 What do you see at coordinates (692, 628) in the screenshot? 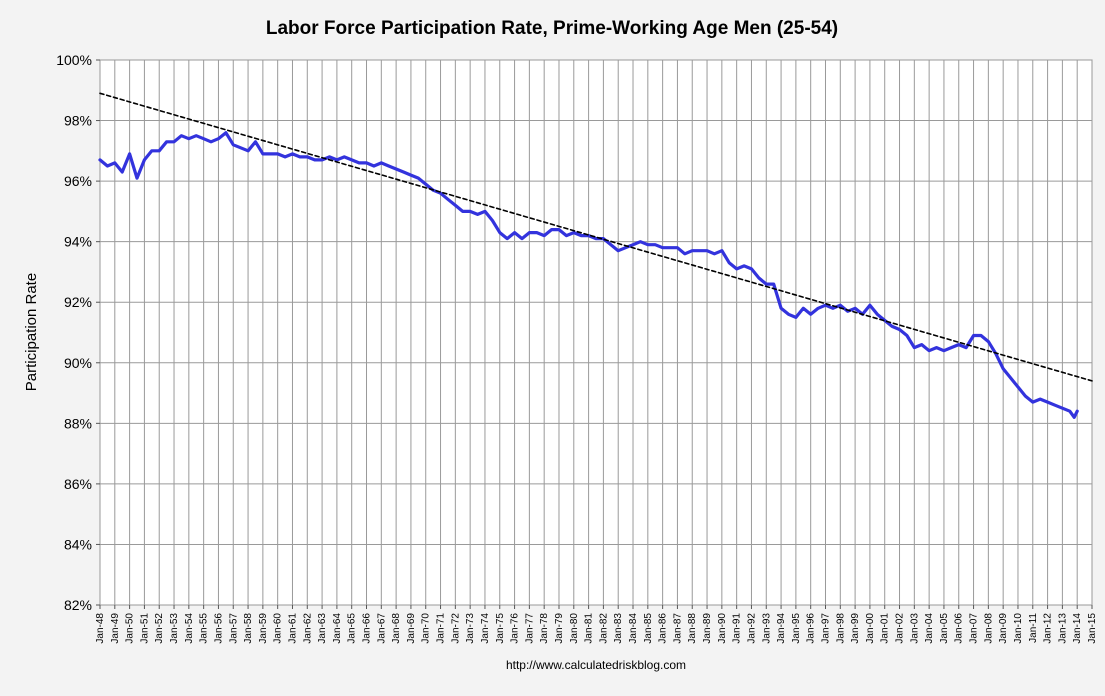
I see `x-tick-label: Jan-88` at bounding box center [692, 628].